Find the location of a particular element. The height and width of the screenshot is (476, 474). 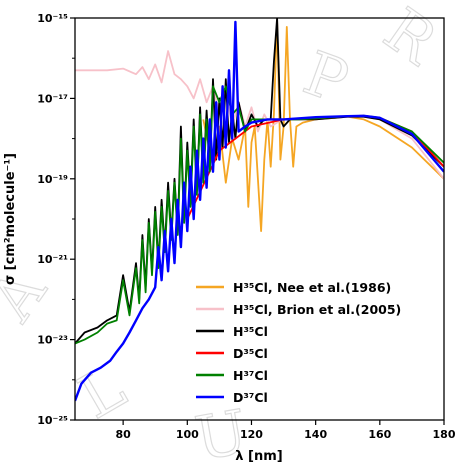

x-tick-label: 180 is located at coordinates (444, 434).